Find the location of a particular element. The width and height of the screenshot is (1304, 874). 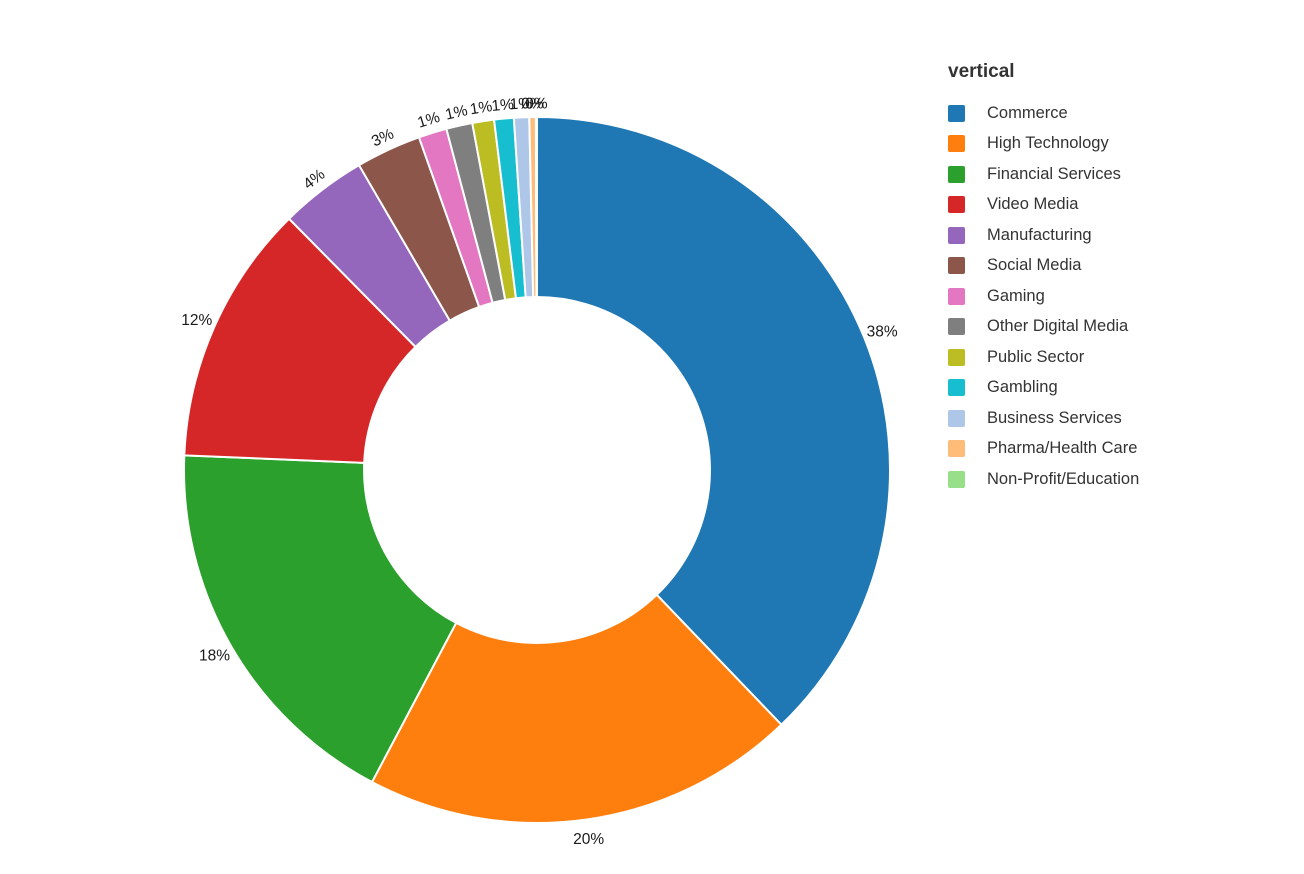

legend-label-financial-services: Financial Services is located at coordinates (1054, 173).